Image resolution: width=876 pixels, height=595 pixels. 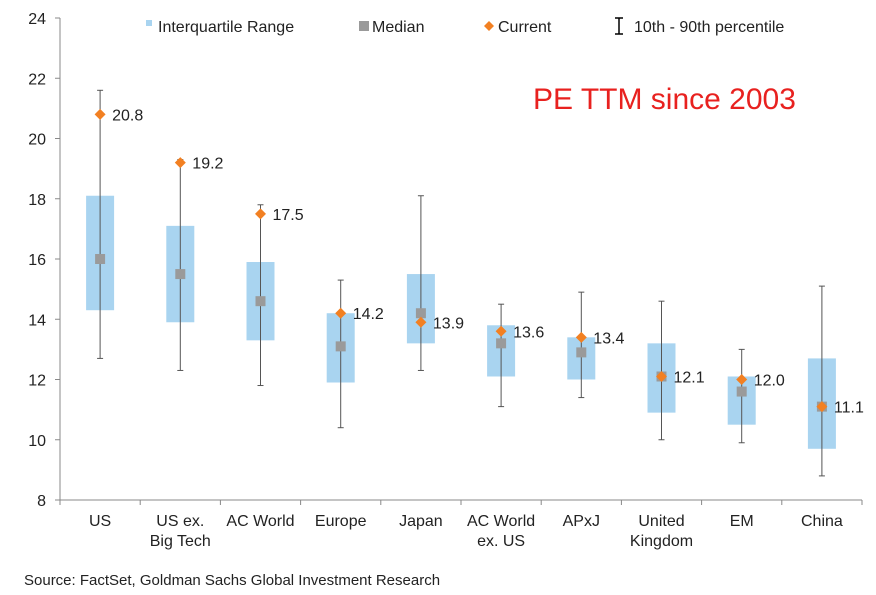 What do you see at coordinates (41, 501) in the screenshot?
I see `y-tick-label: 8` at bounding box center [41, 501].